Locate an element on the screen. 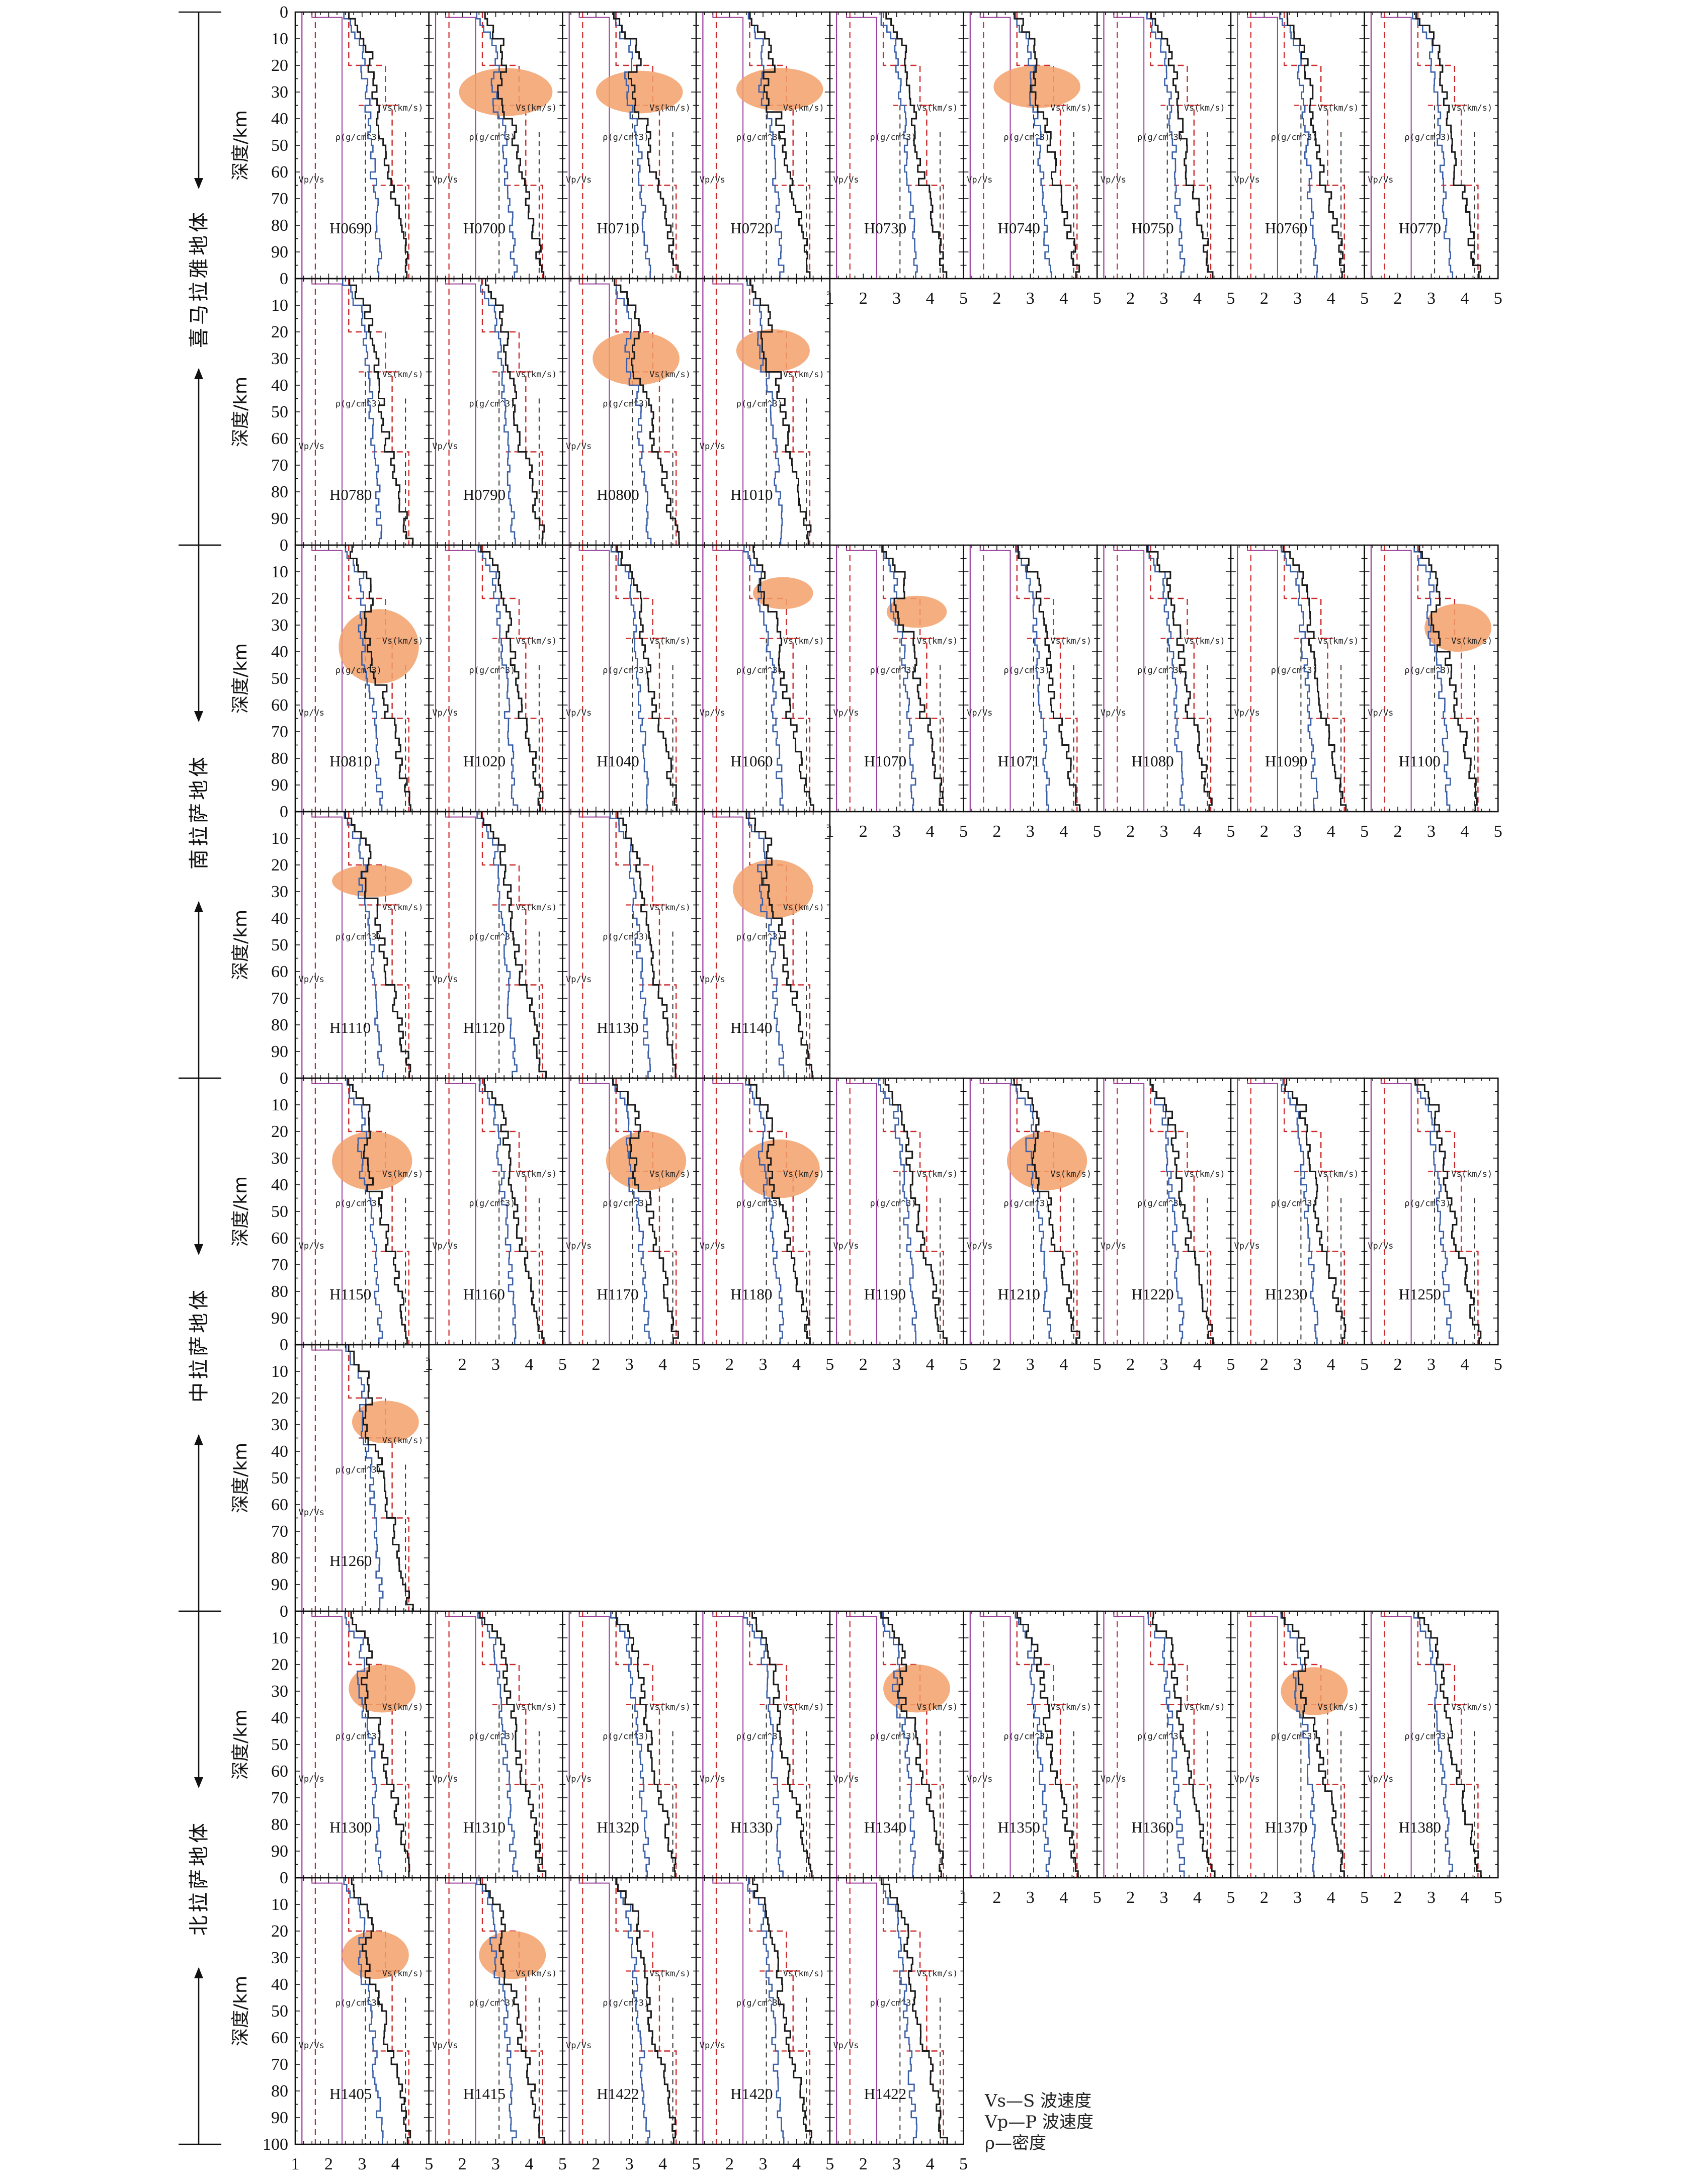 This screenshot has width=1683, height=2184. panel-H0730-4: Vs(km/s) ρ(g/cm^3) Vp/Vs H0730 is located at coordinates (897, 145).